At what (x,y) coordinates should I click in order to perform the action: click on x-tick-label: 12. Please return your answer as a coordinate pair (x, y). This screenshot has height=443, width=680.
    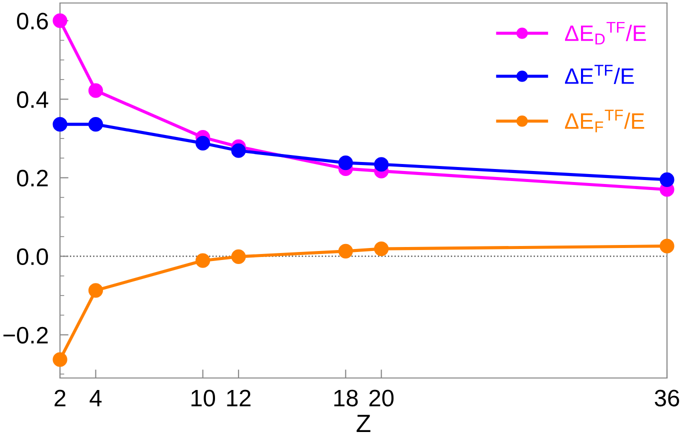
    Looking at the image, I should click on (238, 398).